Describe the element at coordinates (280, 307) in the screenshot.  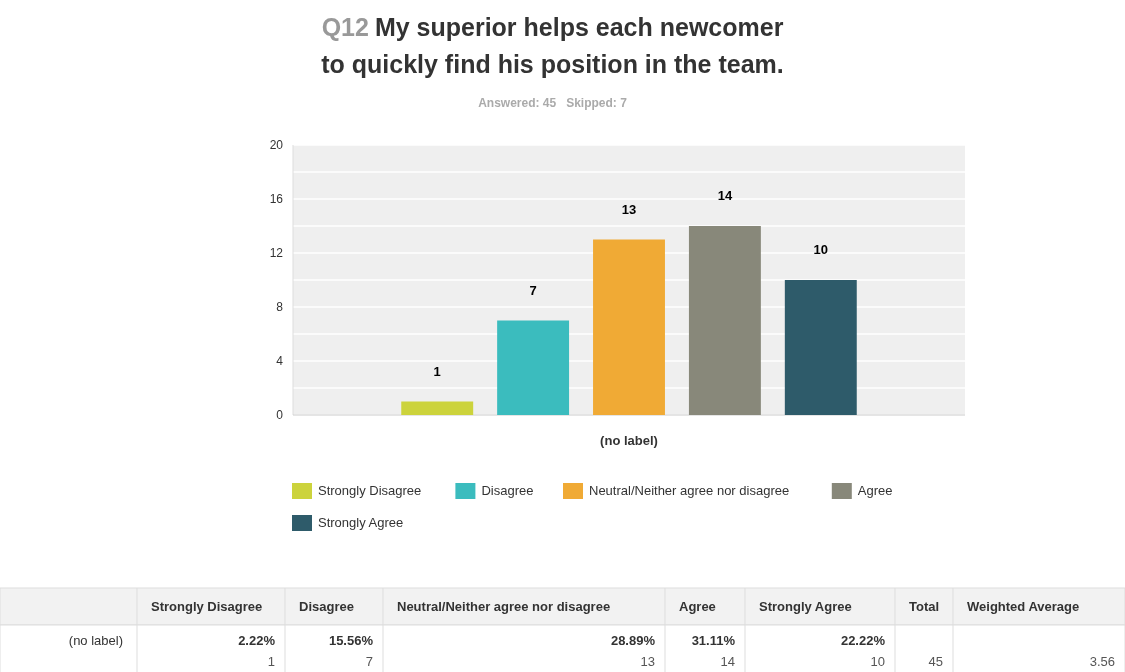
I see `y-tick-label: 8` at that location.